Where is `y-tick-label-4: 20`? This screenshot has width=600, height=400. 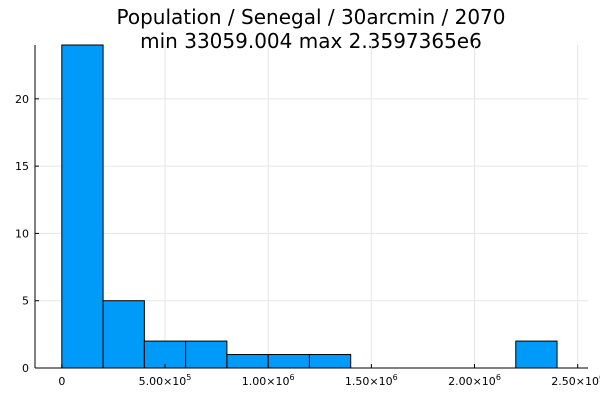 y-tick-label-4: 20 is located at coordinates (22, 99).